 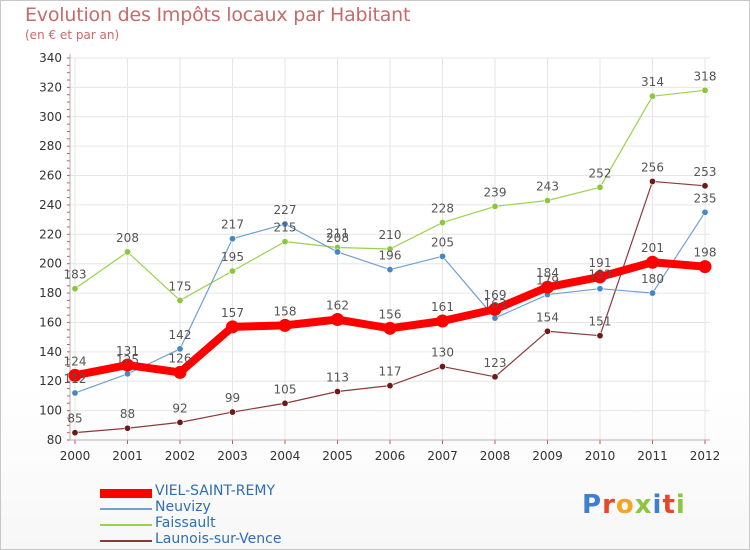 What do you see at coordinates (600, 263) in the screenshot?
I see `data-label-viel-saint-remy: 191` at bounding box center [600, 263].